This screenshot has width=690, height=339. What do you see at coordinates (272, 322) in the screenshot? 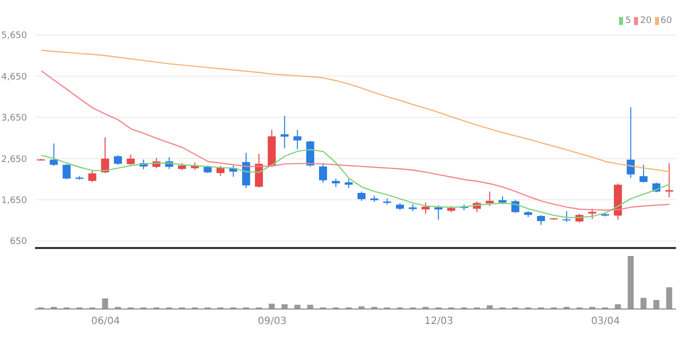
I see `x-tick-label: 09/03` at bounding box center [272, 322].